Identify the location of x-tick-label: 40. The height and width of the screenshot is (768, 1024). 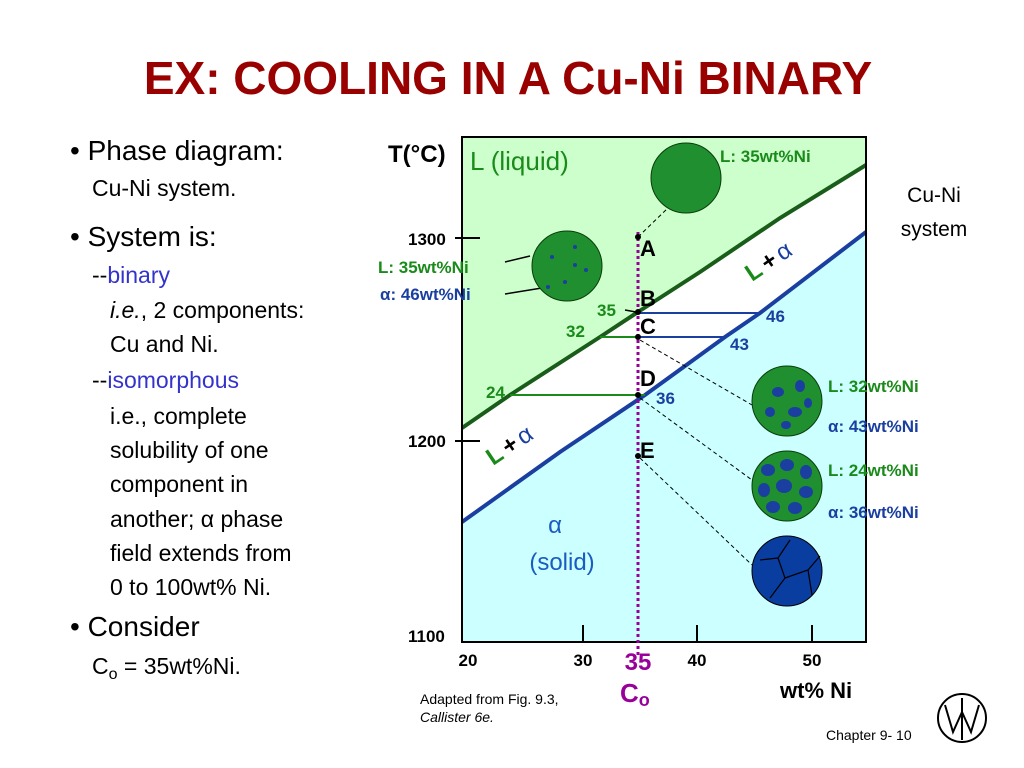
(697, 660).